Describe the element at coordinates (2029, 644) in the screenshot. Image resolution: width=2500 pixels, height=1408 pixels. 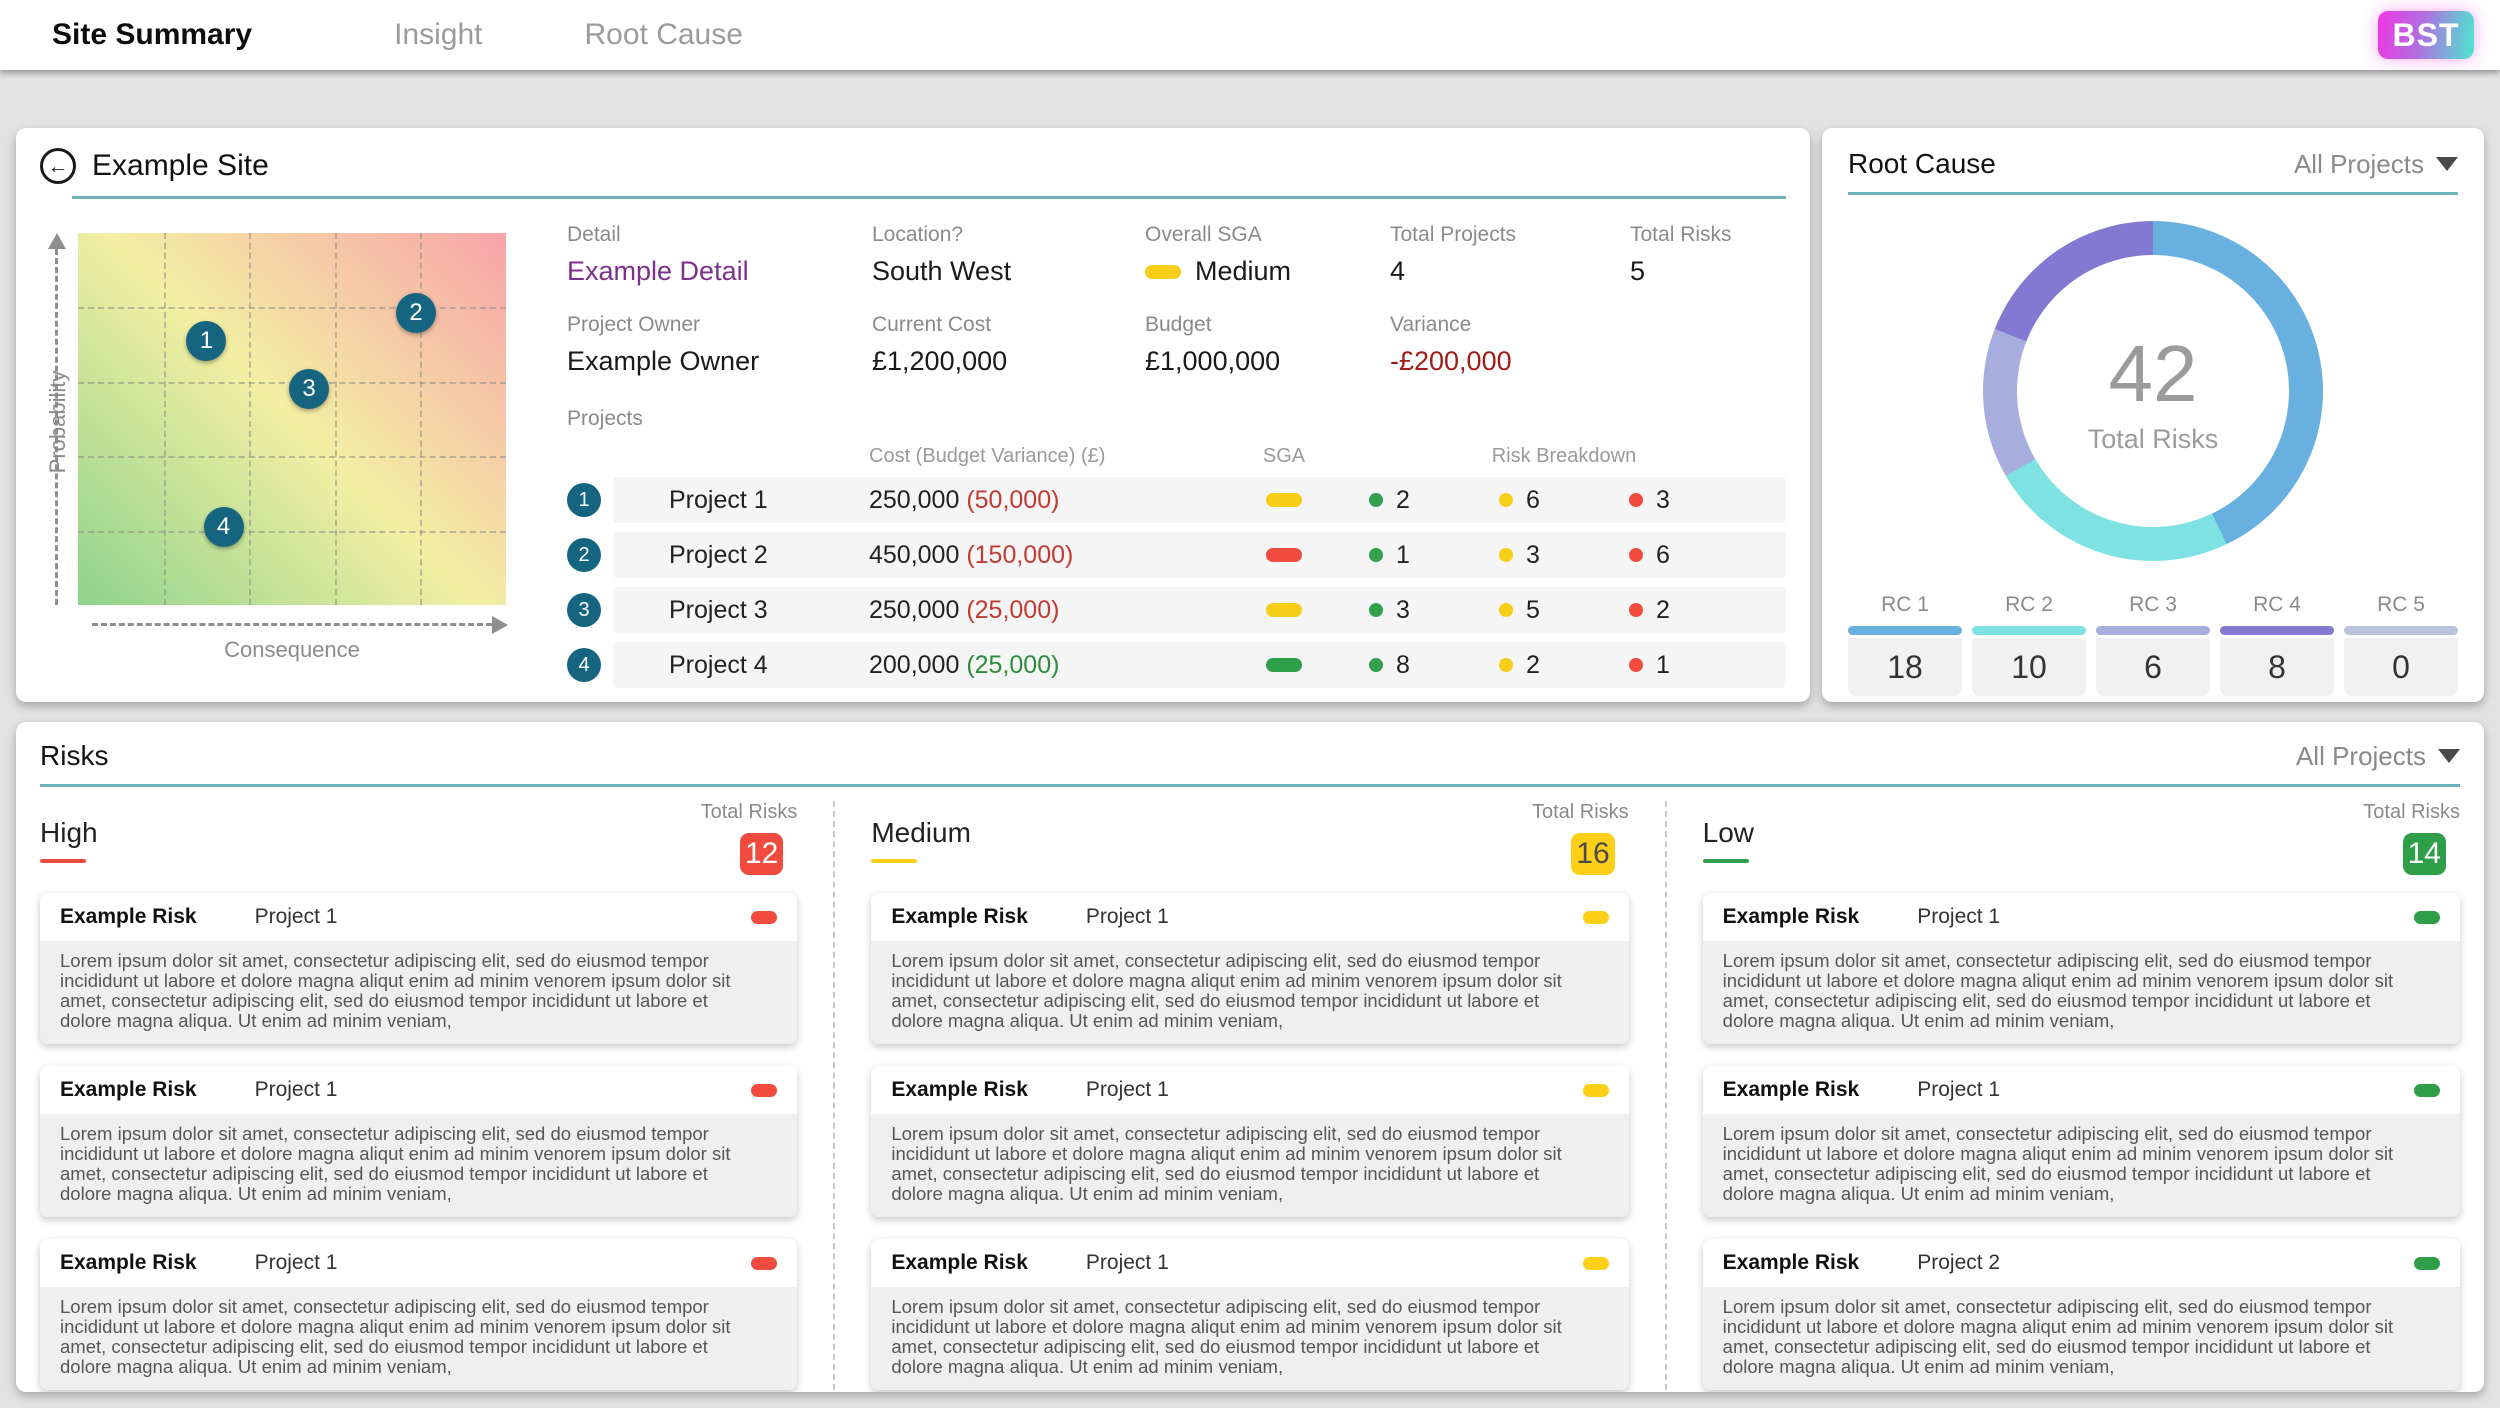
I see `rc-card-2: RC 2 10` at that location.